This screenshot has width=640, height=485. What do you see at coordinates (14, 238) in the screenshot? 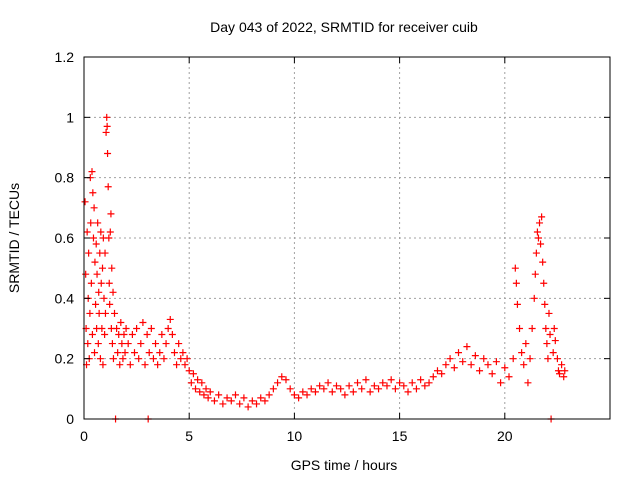
I see `y-axis-label: SRMTID / TECUs` at bounding box center [14, 238].